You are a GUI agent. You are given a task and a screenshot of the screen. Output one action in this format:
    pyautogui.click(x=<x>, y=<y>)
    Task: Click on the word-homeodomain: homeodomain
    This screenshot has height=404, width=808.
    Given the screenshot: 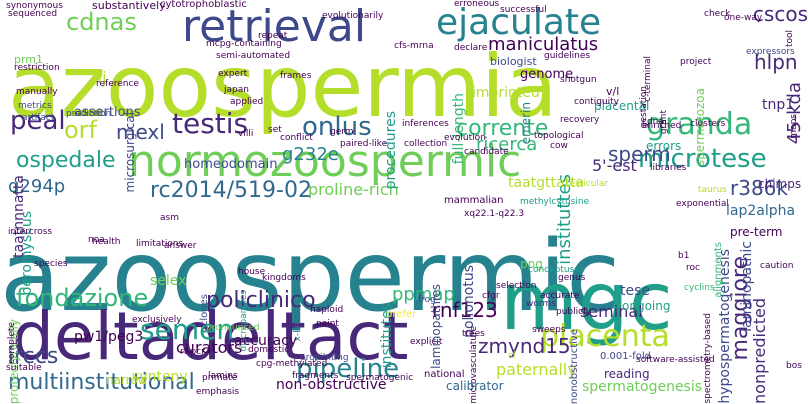 What is the action you would take?
    pyautogui.click(x=231, y=164)
    